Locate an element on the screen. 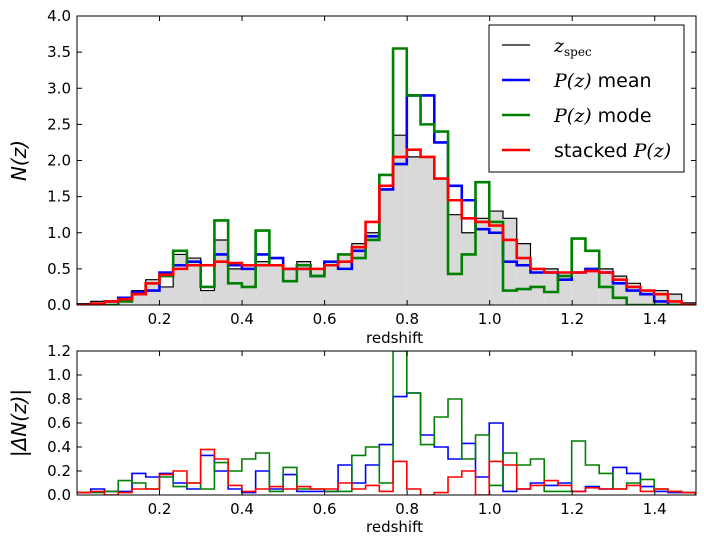 This screenshot has height=542, width=704. y-tick-label: 0.6 is located at coordinates (59, 423).